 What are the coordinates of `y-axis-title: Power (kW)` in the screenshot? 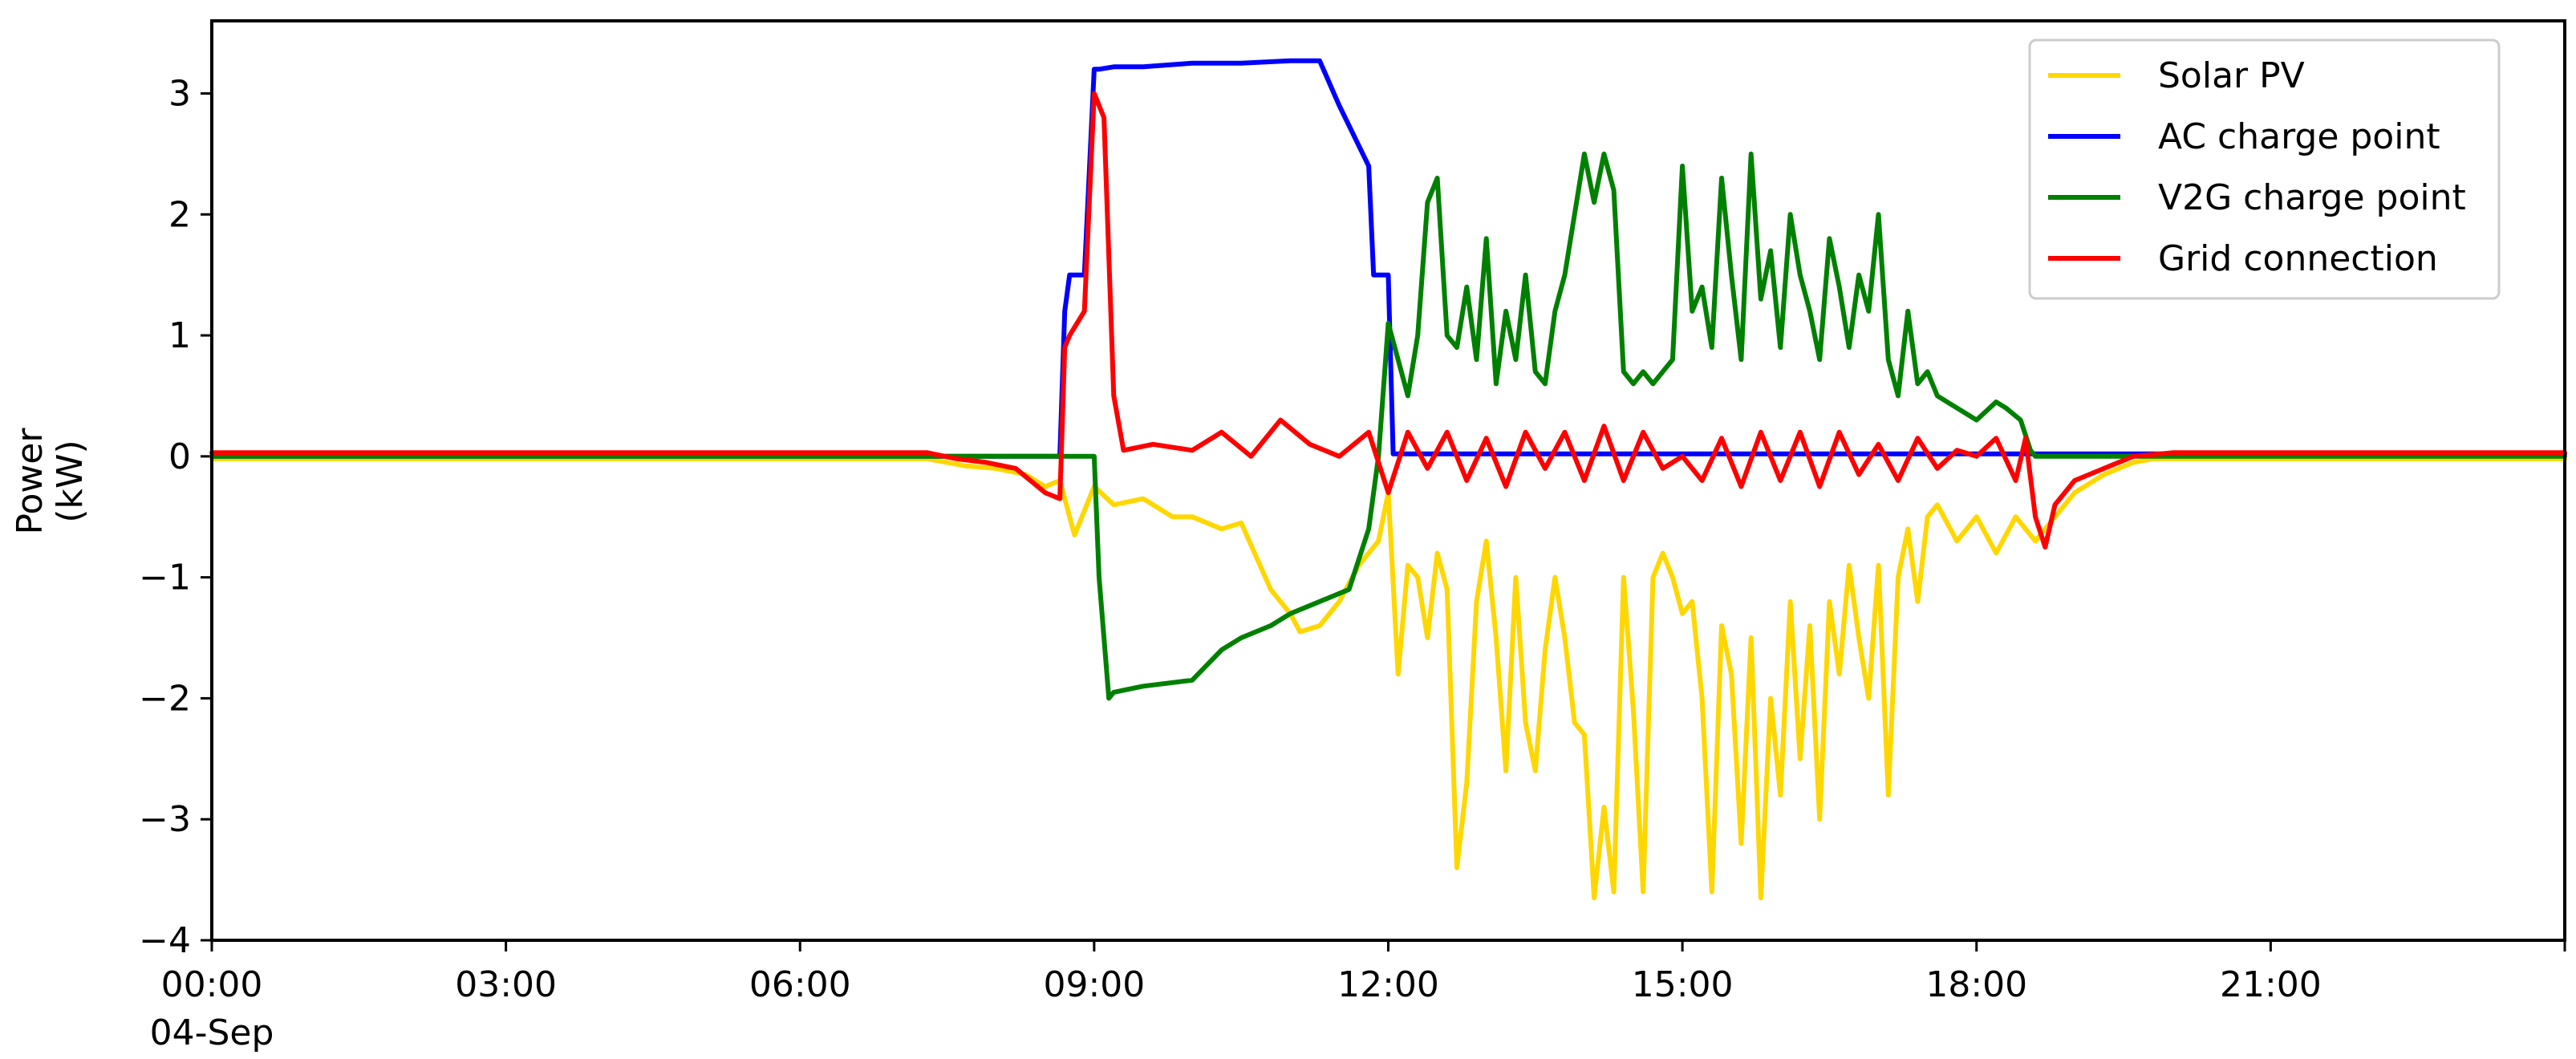 It's located at (50, 481).